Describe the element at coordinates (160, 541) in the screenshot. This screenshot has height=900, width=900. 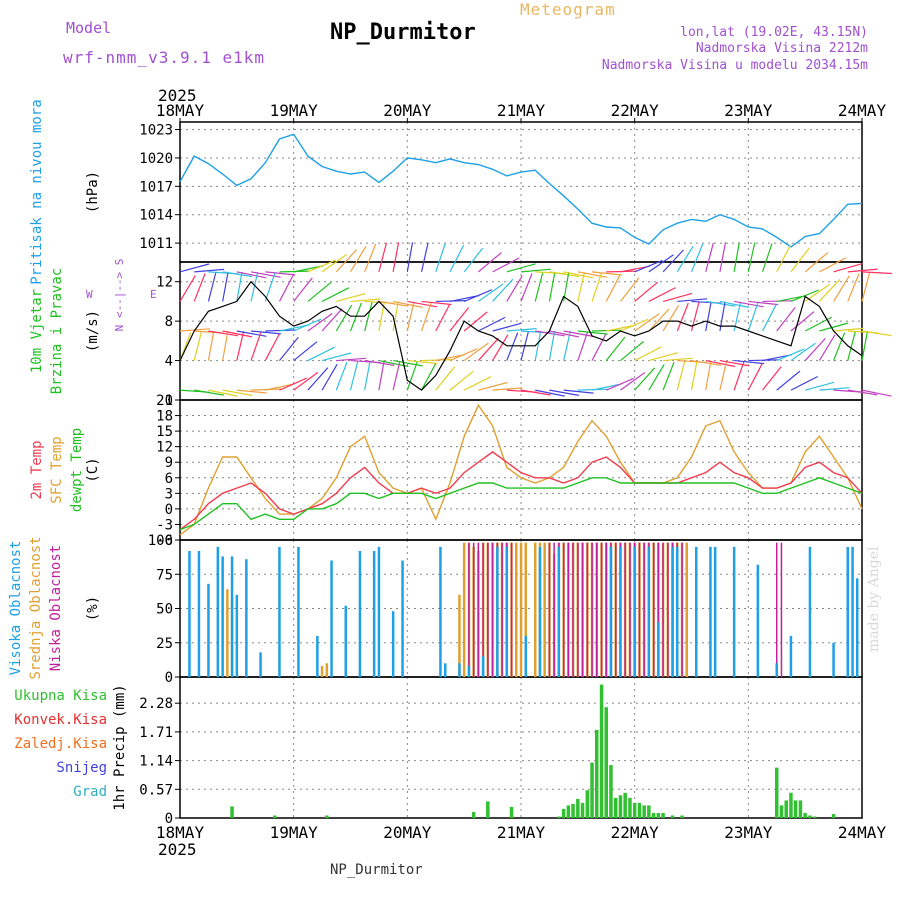
I see `y-tick-label: 100` at that location.